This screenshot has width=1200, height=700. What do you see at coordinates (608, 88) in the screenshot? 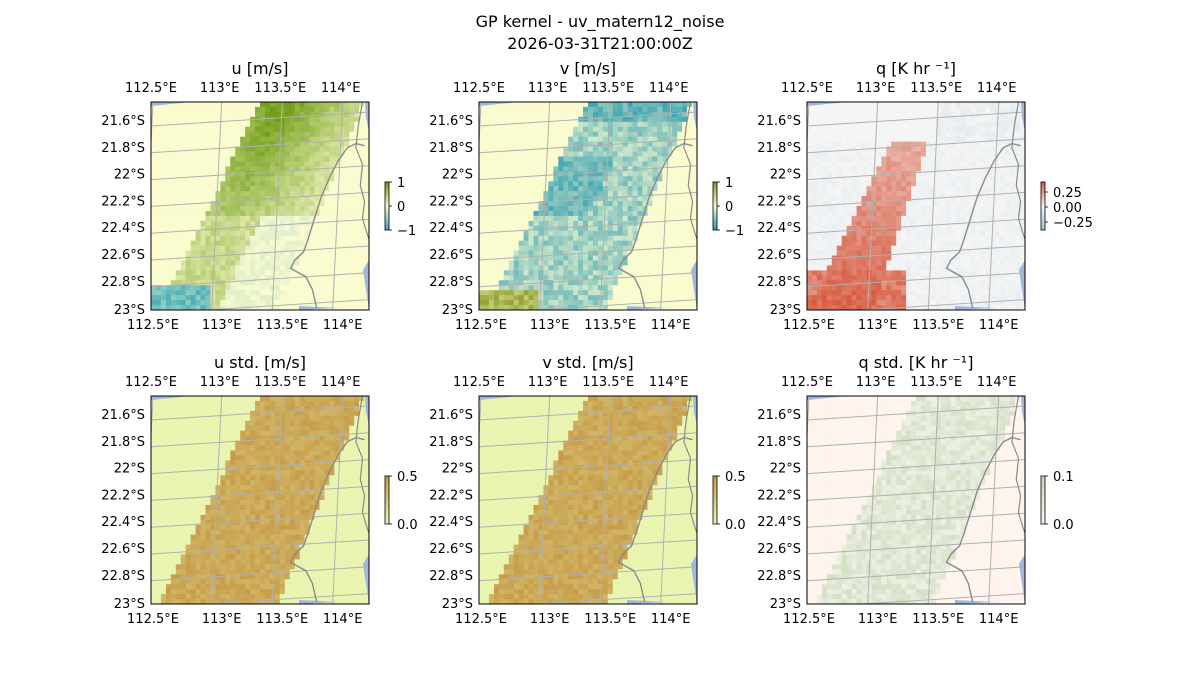
I see `x-tick-label-top: 113.5°E` at bounding box center [608, 88].